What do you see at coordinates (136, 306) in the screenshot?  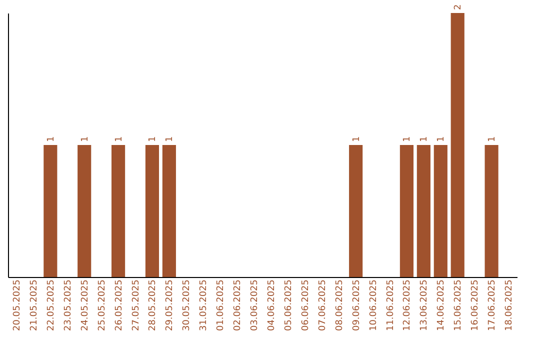 I see `x-tick-label: 27.05.2025` at bounding box center [136, 306].